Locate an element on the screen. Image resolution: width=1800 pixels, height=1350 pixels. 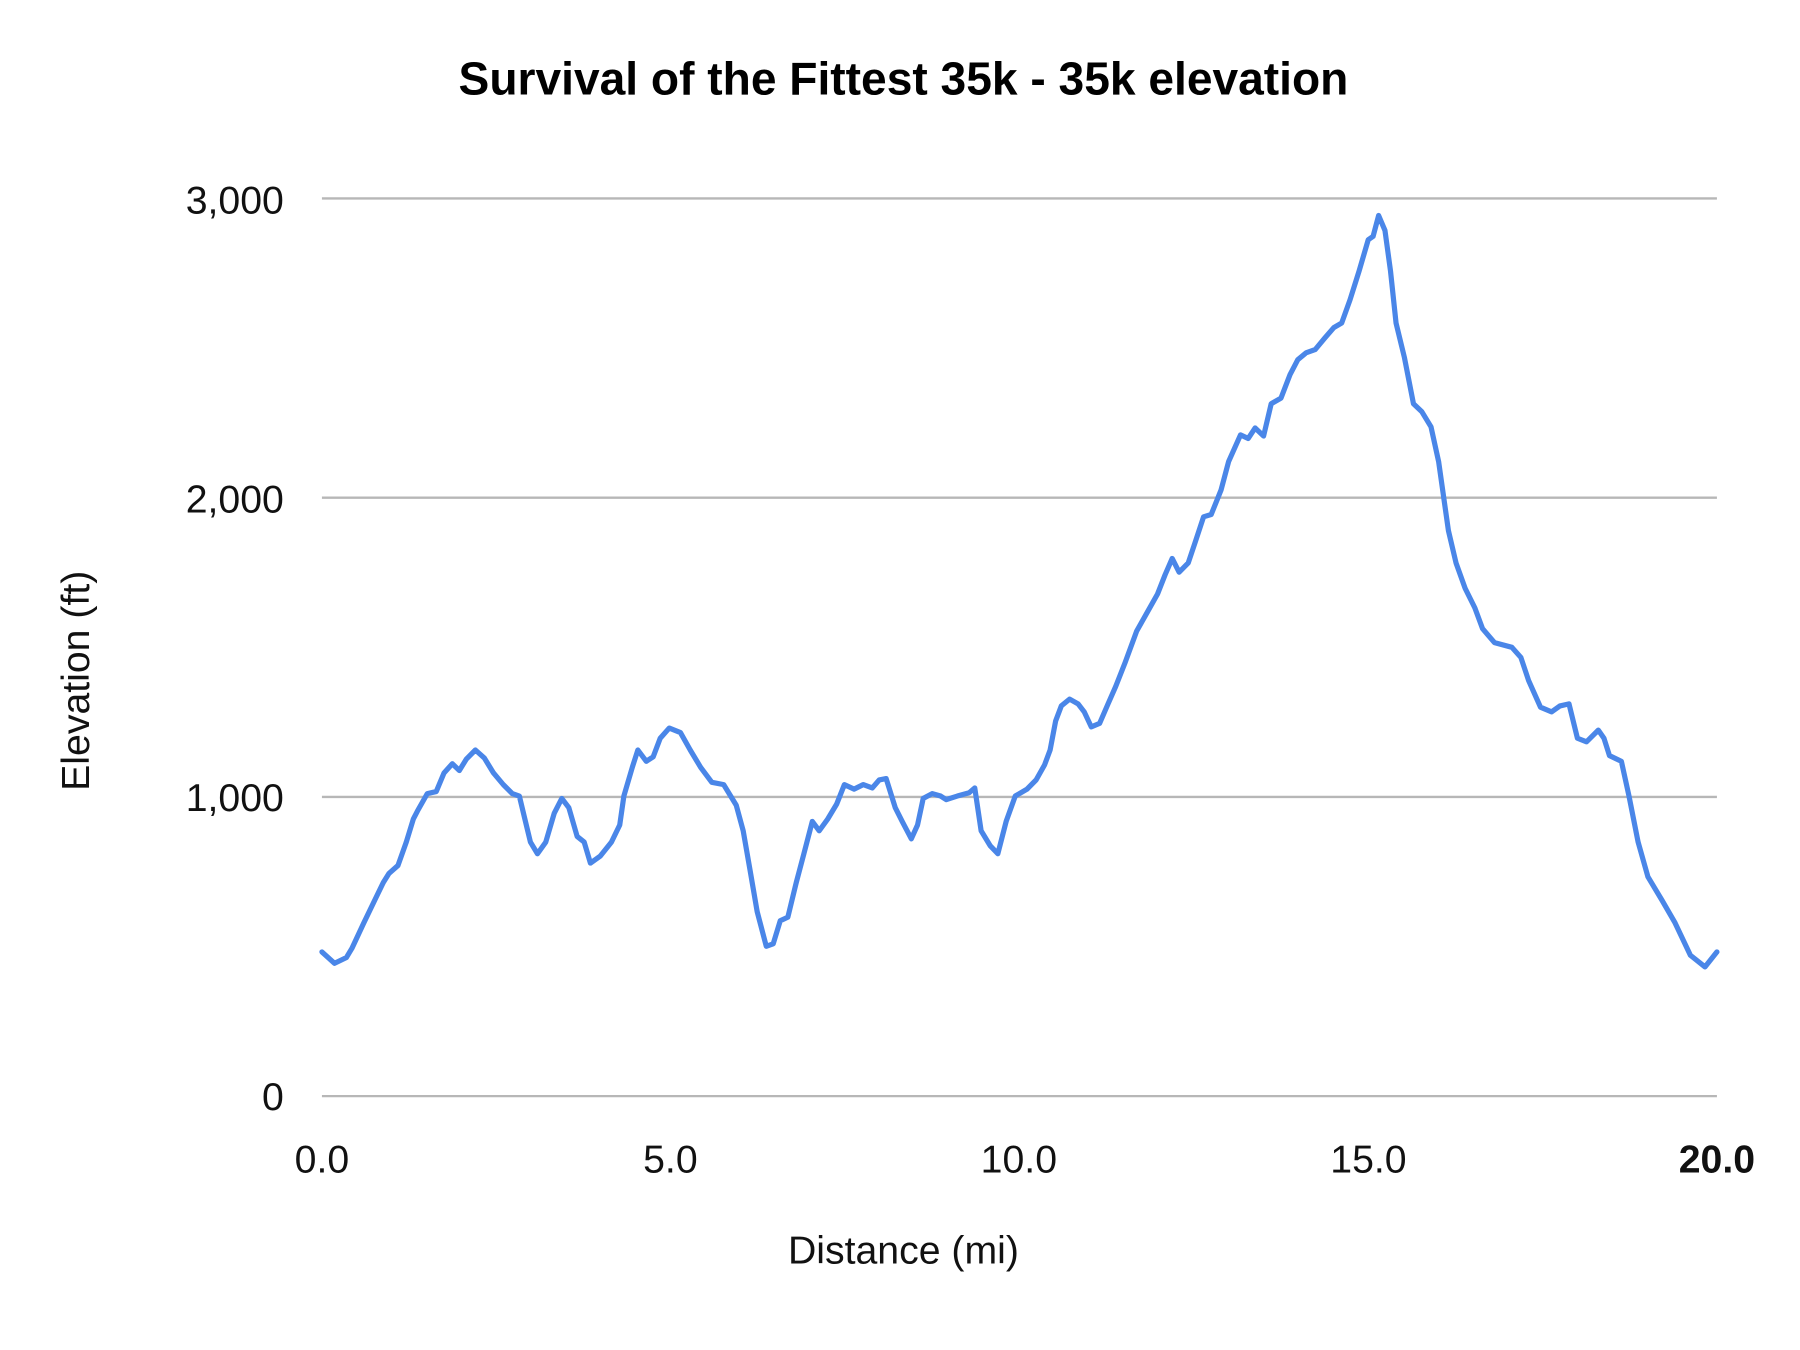
x-tick-label: 0.0 is located at coordinates (322, 1159).